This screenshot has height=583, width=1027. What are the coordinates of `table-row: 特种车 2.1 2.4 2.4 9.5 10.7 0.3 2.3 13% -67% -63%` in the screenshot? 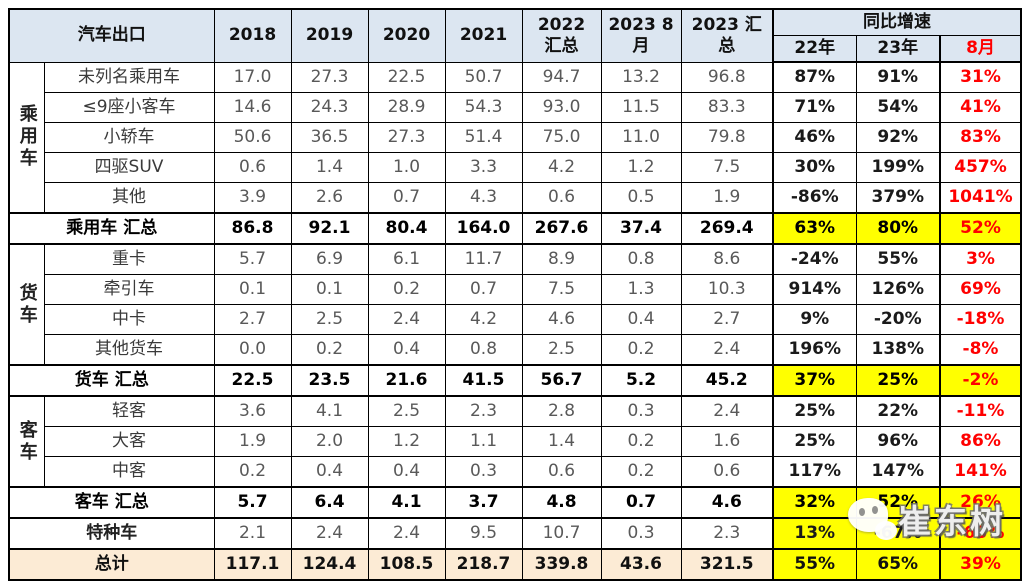 It's located at (515, 533).